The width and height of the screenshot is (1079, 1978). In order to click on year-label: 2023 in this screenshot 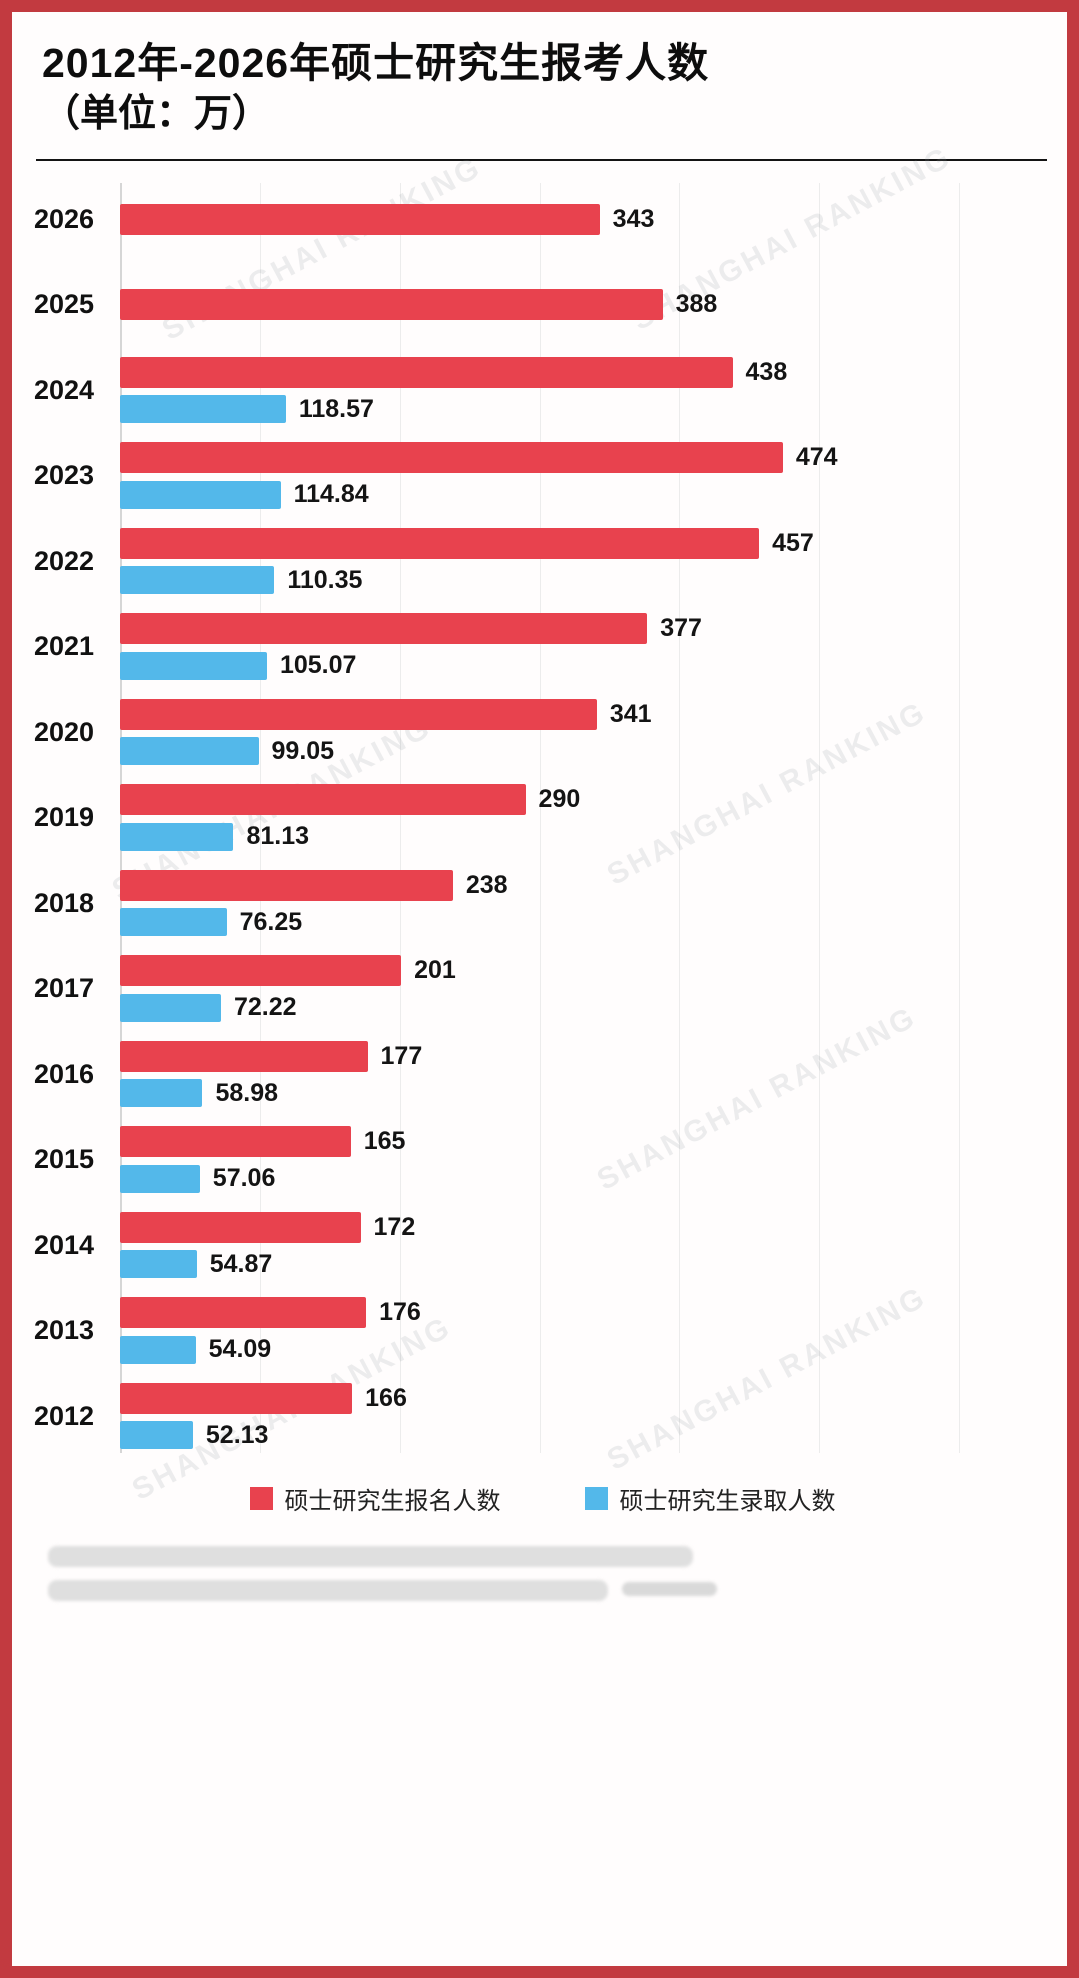, I will do `click(64, 475)`.